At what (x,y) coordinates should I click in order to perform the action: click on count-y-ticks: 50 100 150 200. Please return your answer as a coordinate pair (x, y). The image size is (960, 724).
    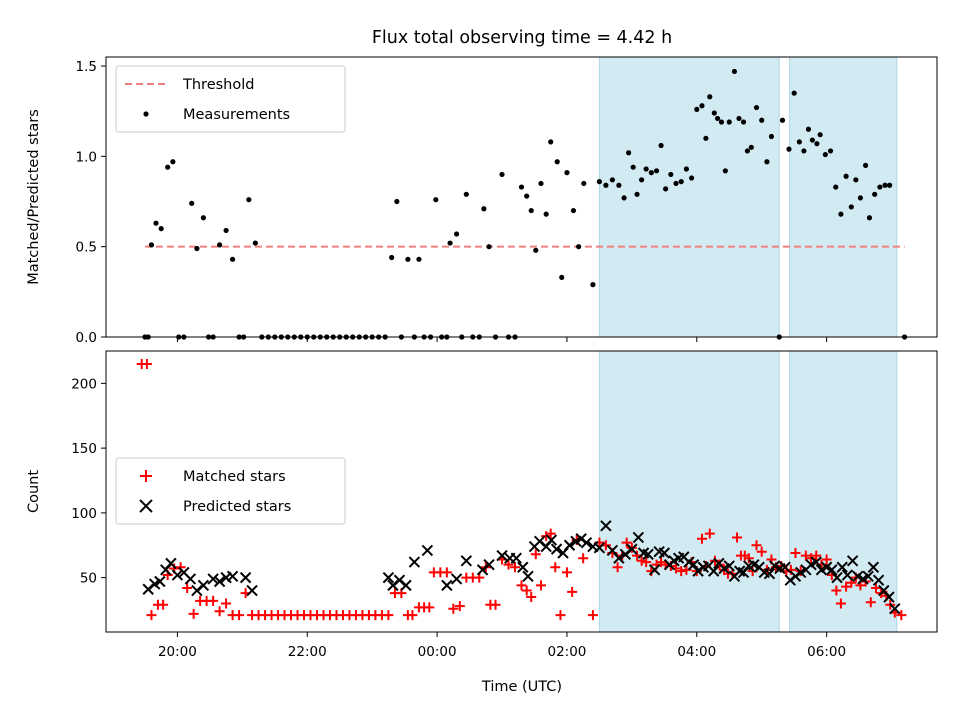
    Looking at the image, I should click on (88, 481).